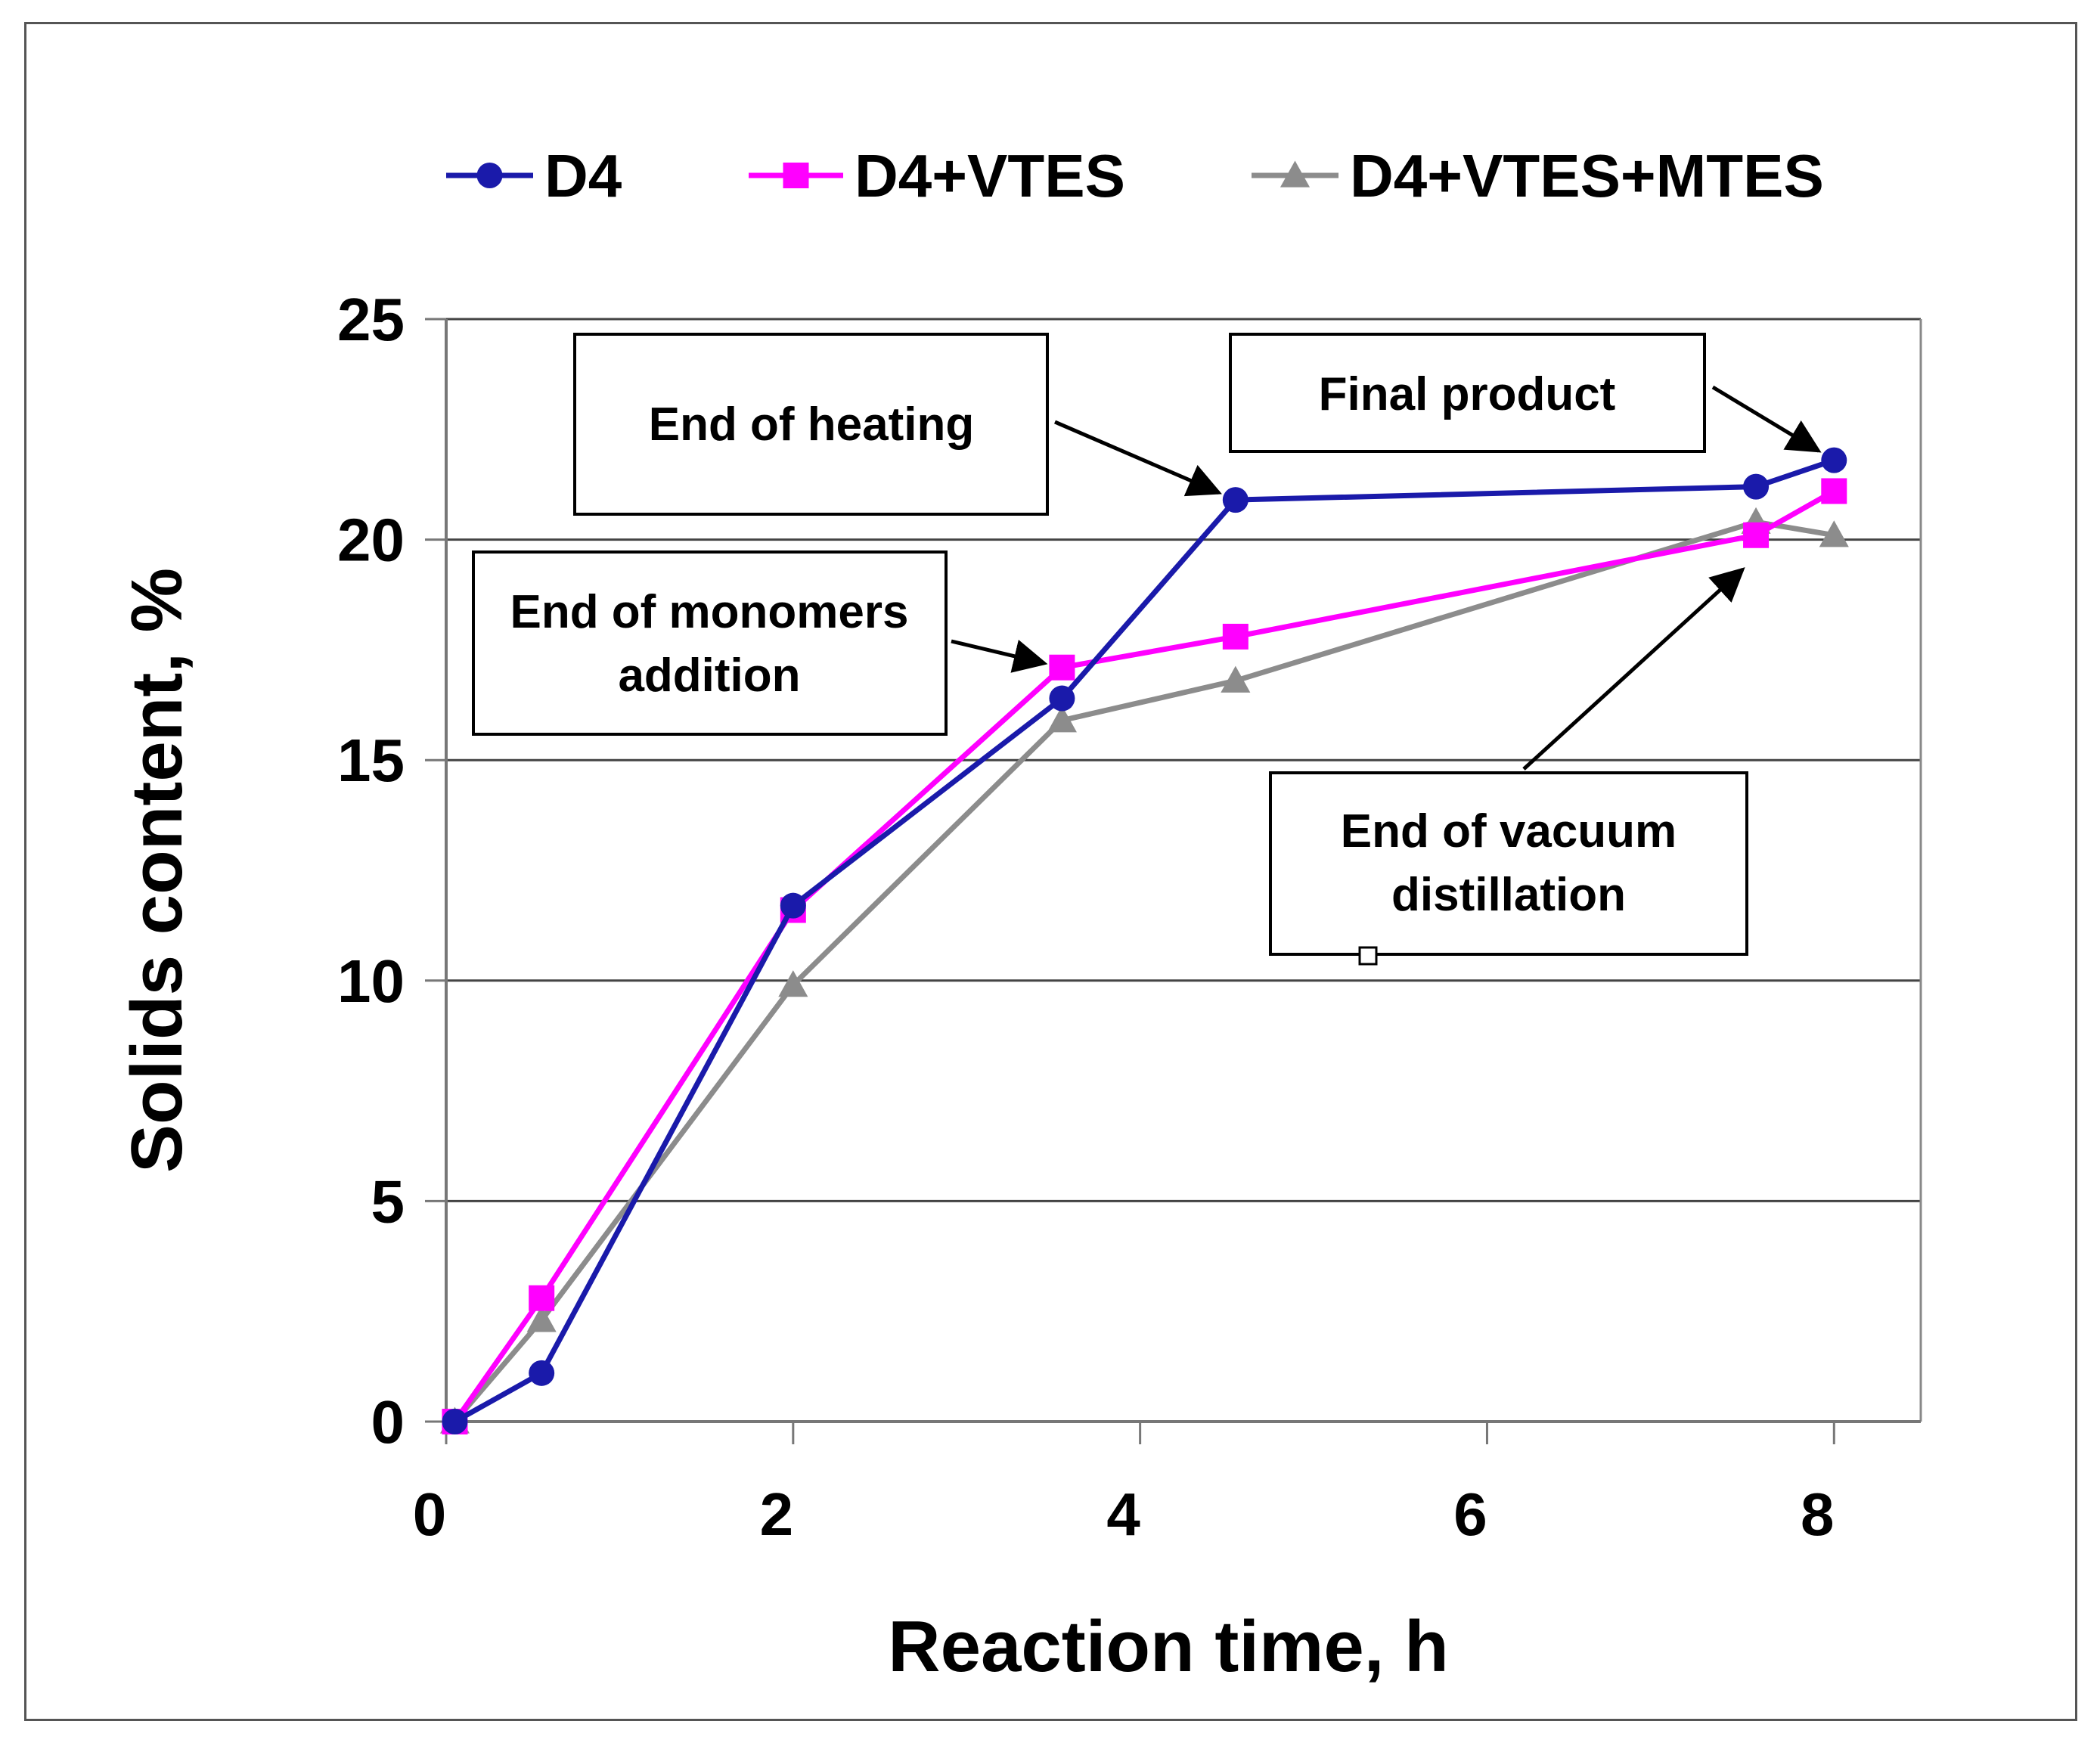 This screenshot has width=2100, height=1746. I want to click on y-tick-label: 25, so click(371, 319).